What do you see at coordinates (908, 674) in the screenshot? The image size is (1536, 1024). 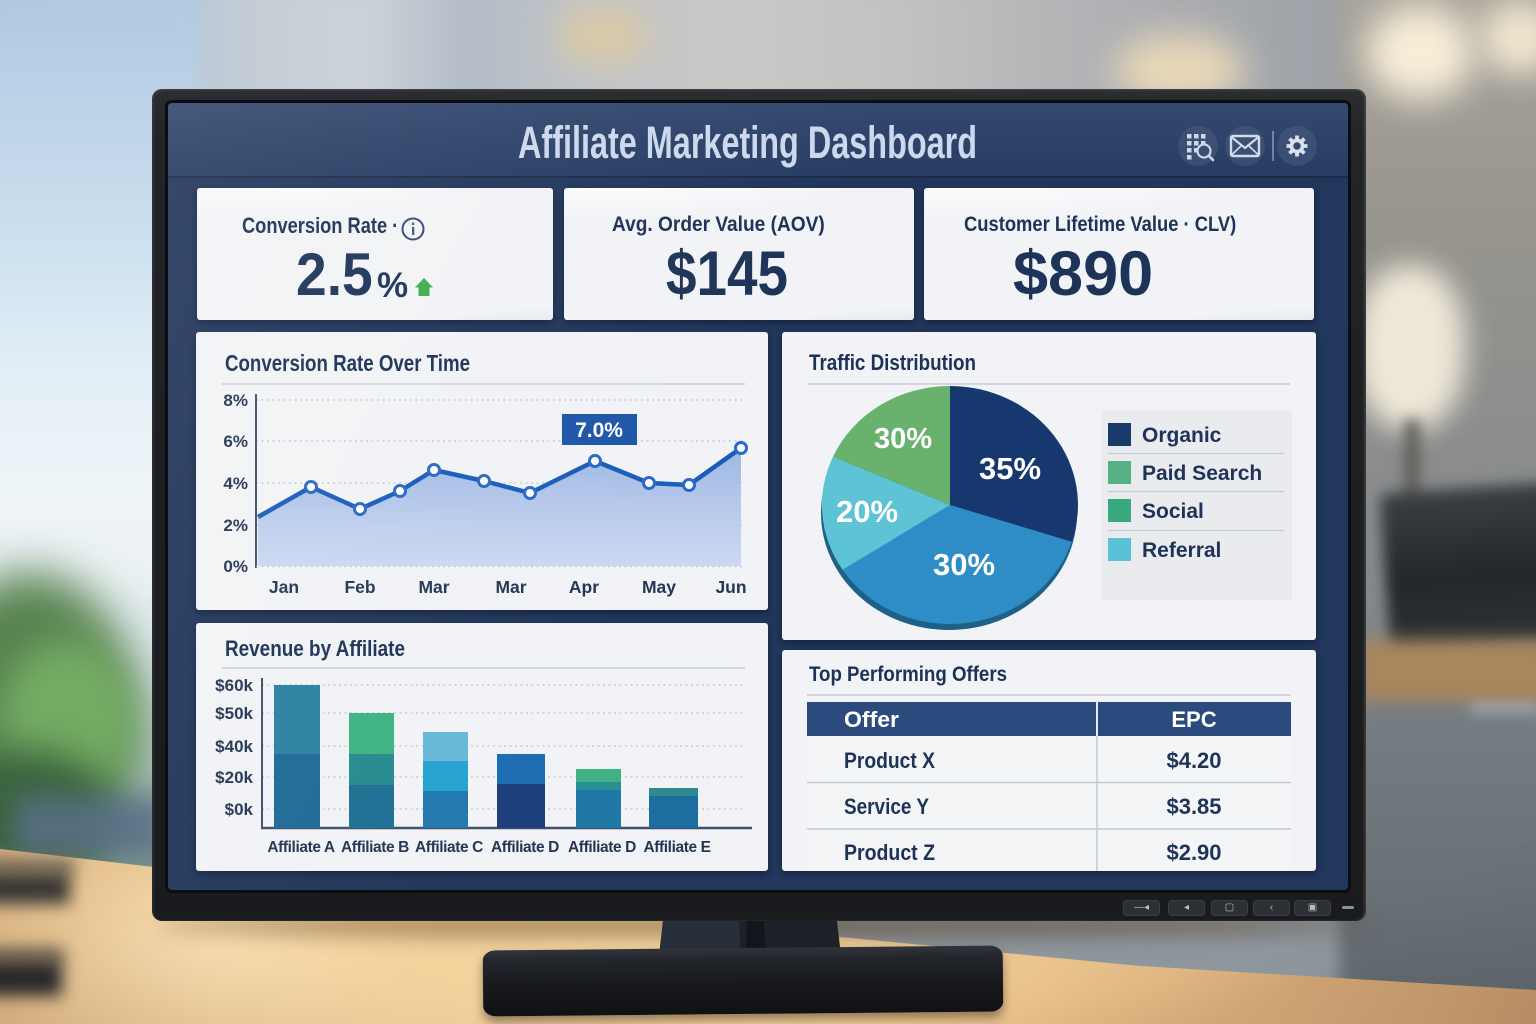 I see `svg-text: Top Performing Offers` at bounding box center [908, 674].